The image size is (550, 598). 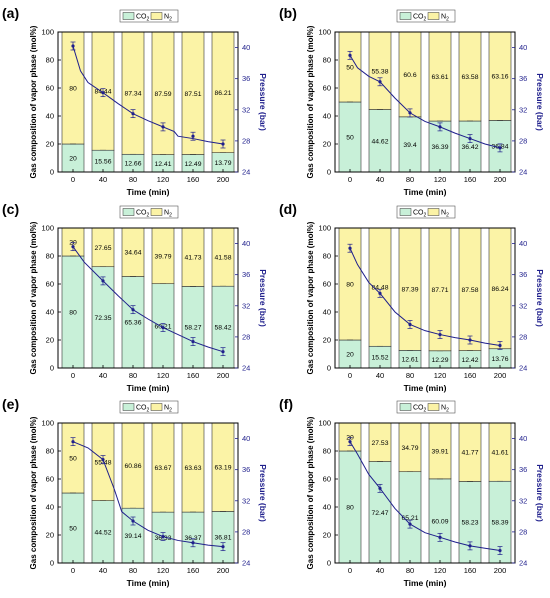 What do you see at coordinates (10, 209) in the screenshot?
I see `panel-label: (c)` at bounding box center [10, 209].